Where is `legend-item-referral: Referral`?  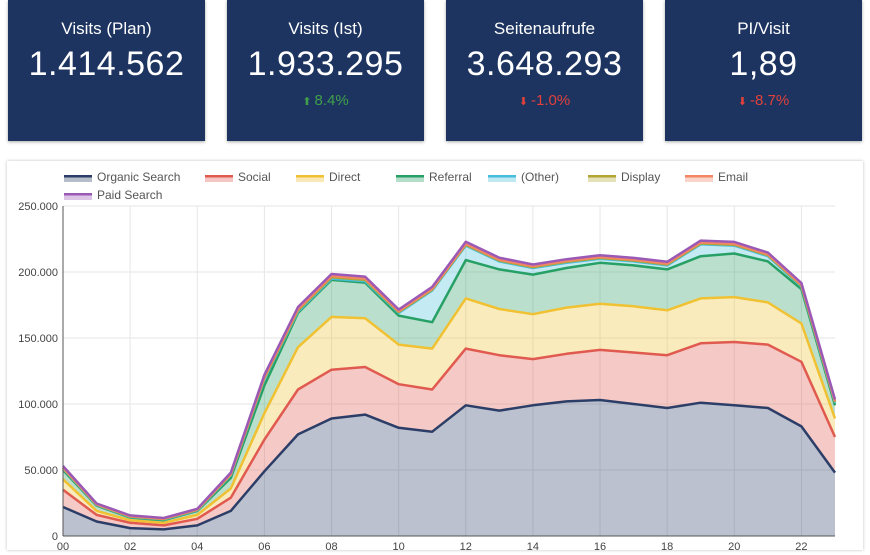
legend-item-referral: Referral is located at coordinates (434, 177).